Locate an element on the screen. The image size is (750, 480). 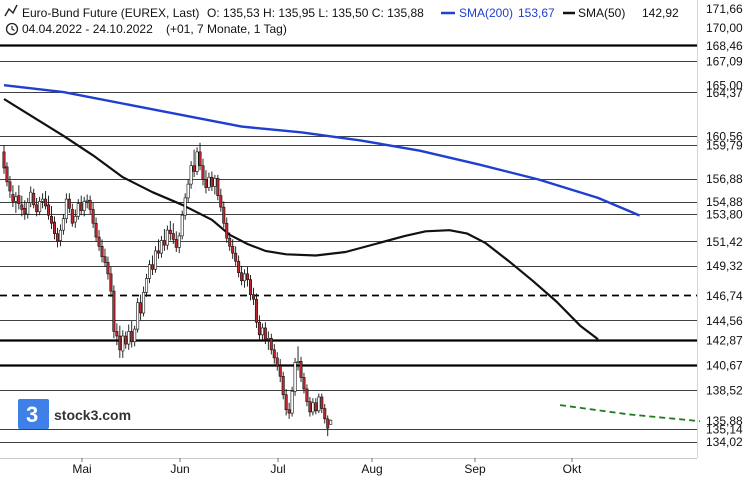
support-trendline is located at coordinates (630, 413).